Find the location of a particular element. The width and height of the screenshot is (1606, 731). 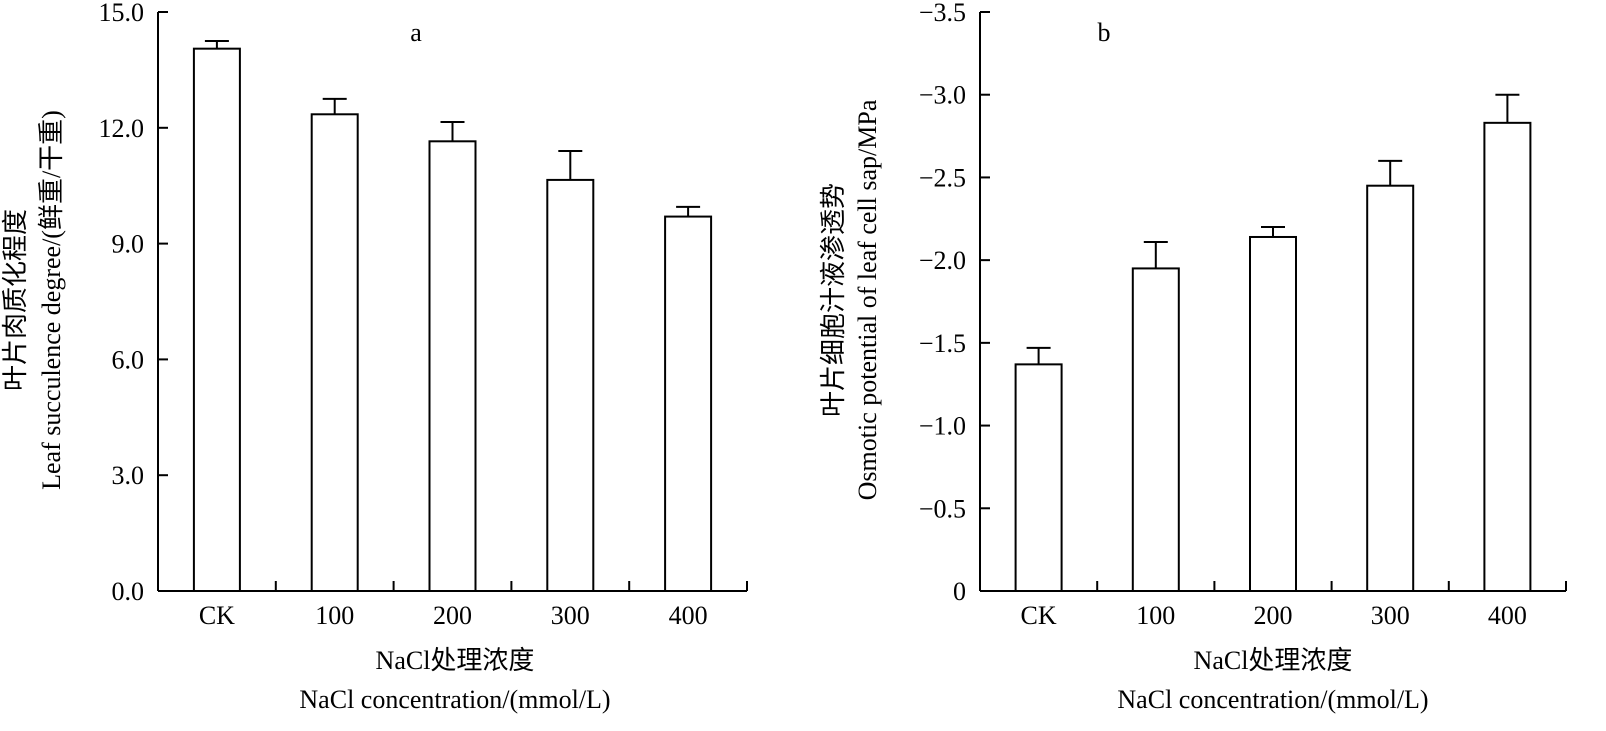

x-axis-title-en-b: NaCl concentration/(mmol/L) is located at coordinates (1272, 699).